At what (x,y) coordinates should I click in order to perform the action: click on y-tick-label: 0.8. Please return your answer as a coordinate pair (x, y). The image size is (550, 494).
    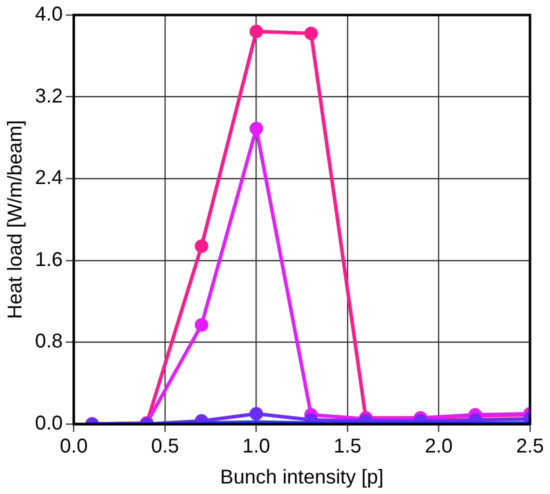
    Looking at the image, I should click on (48, 341).